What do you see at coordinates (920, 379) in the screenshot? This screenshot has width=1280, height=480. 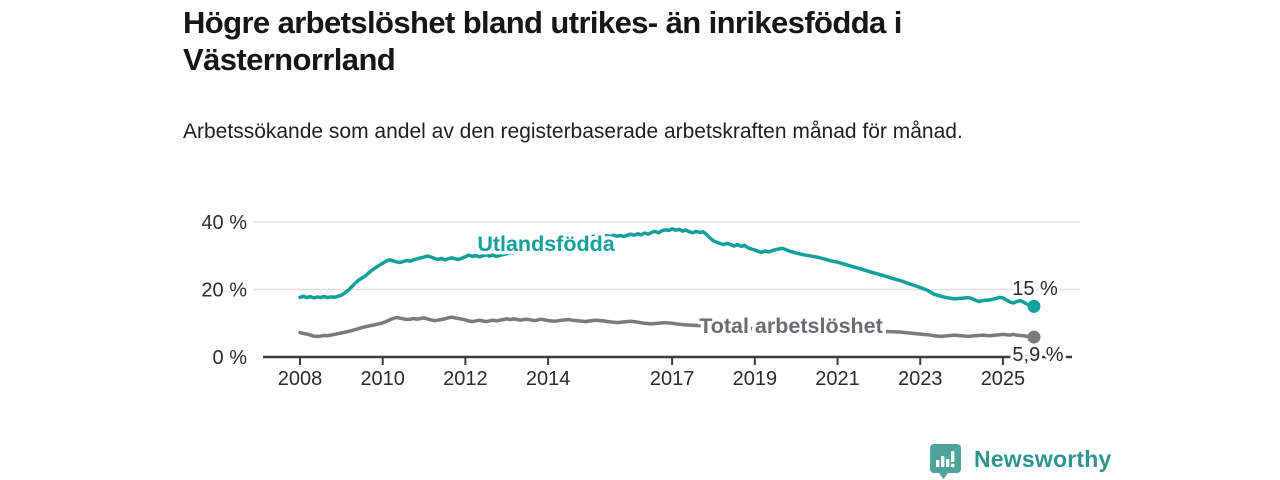 I see `x-tick-label: 2023` at bounding box center [920, 379].